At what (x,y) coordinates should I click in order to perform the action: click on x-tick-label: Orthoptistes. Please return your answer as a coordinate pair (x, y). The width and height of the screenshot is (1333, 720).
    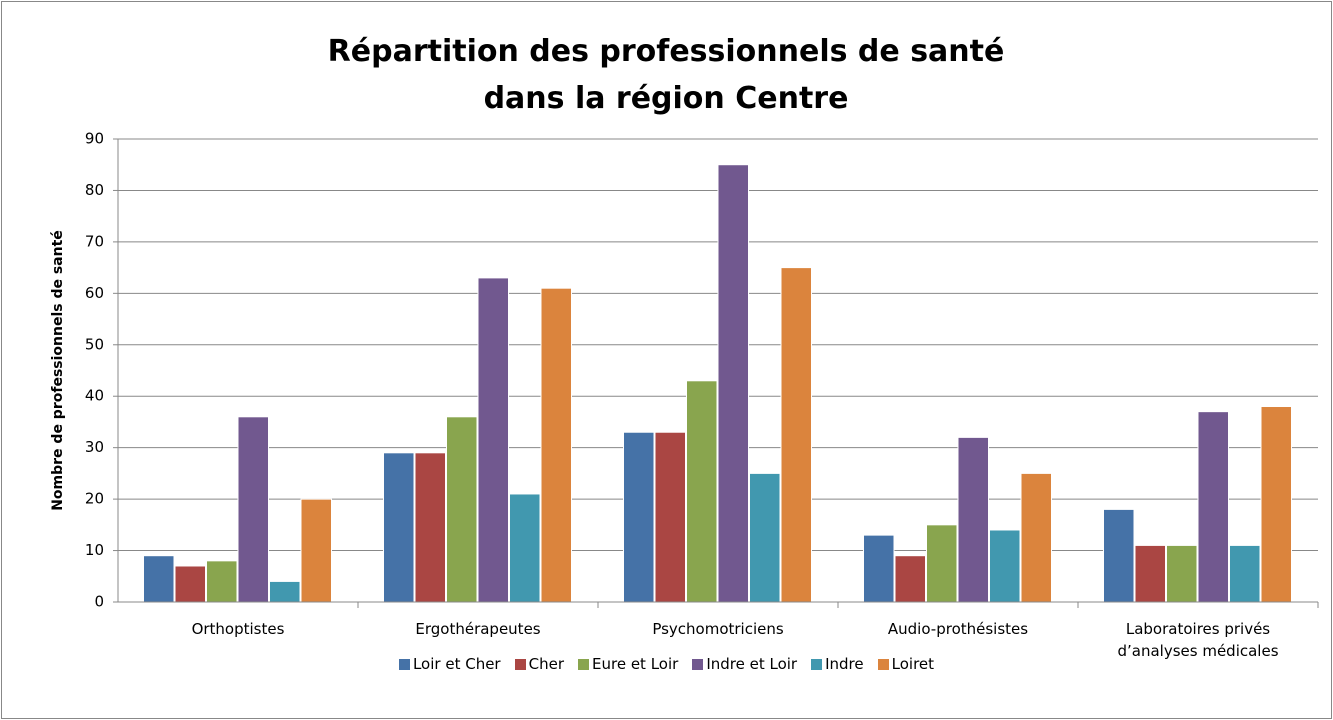
    Looking at the image, I should click on (238, 629).